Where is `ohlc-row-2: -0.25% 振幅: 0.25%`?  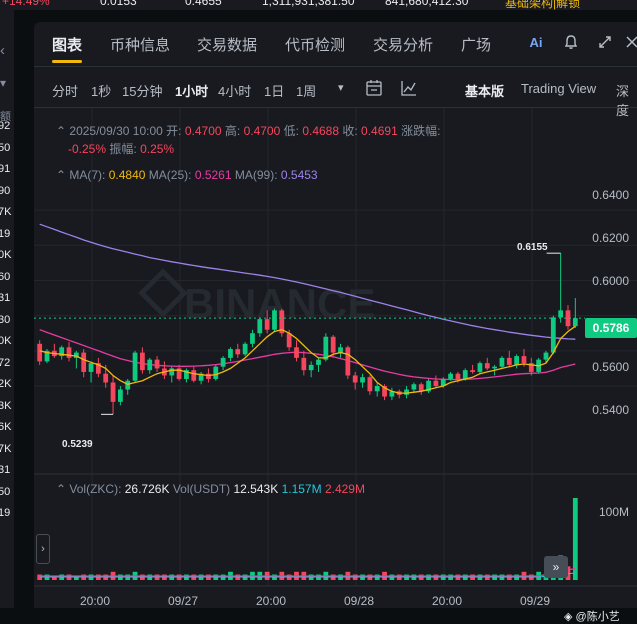 ohlc-row-2: -0.25% 振幅: 0.25% is located at coordinates (121, 148).